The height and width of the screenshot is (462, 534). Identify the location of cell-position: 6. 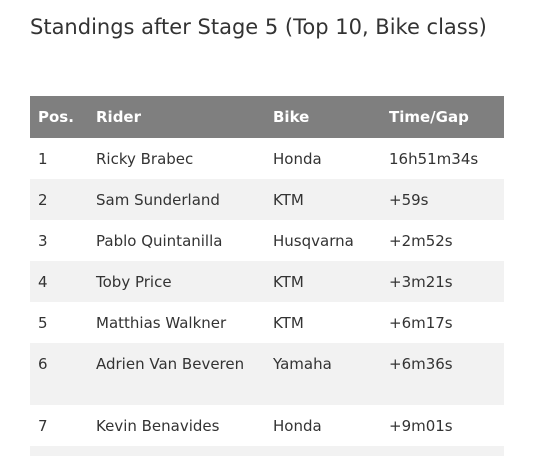
(59, 374).